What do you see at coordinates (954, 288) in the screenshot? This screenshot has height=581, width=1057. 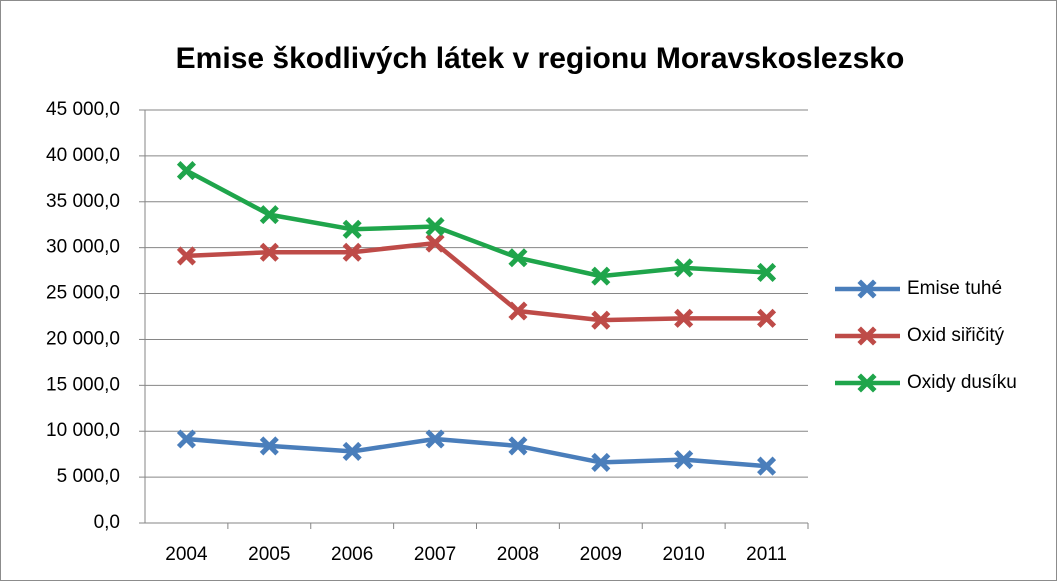 I see `legend-label: Emise tuhé` at bounding box center [954, 288].